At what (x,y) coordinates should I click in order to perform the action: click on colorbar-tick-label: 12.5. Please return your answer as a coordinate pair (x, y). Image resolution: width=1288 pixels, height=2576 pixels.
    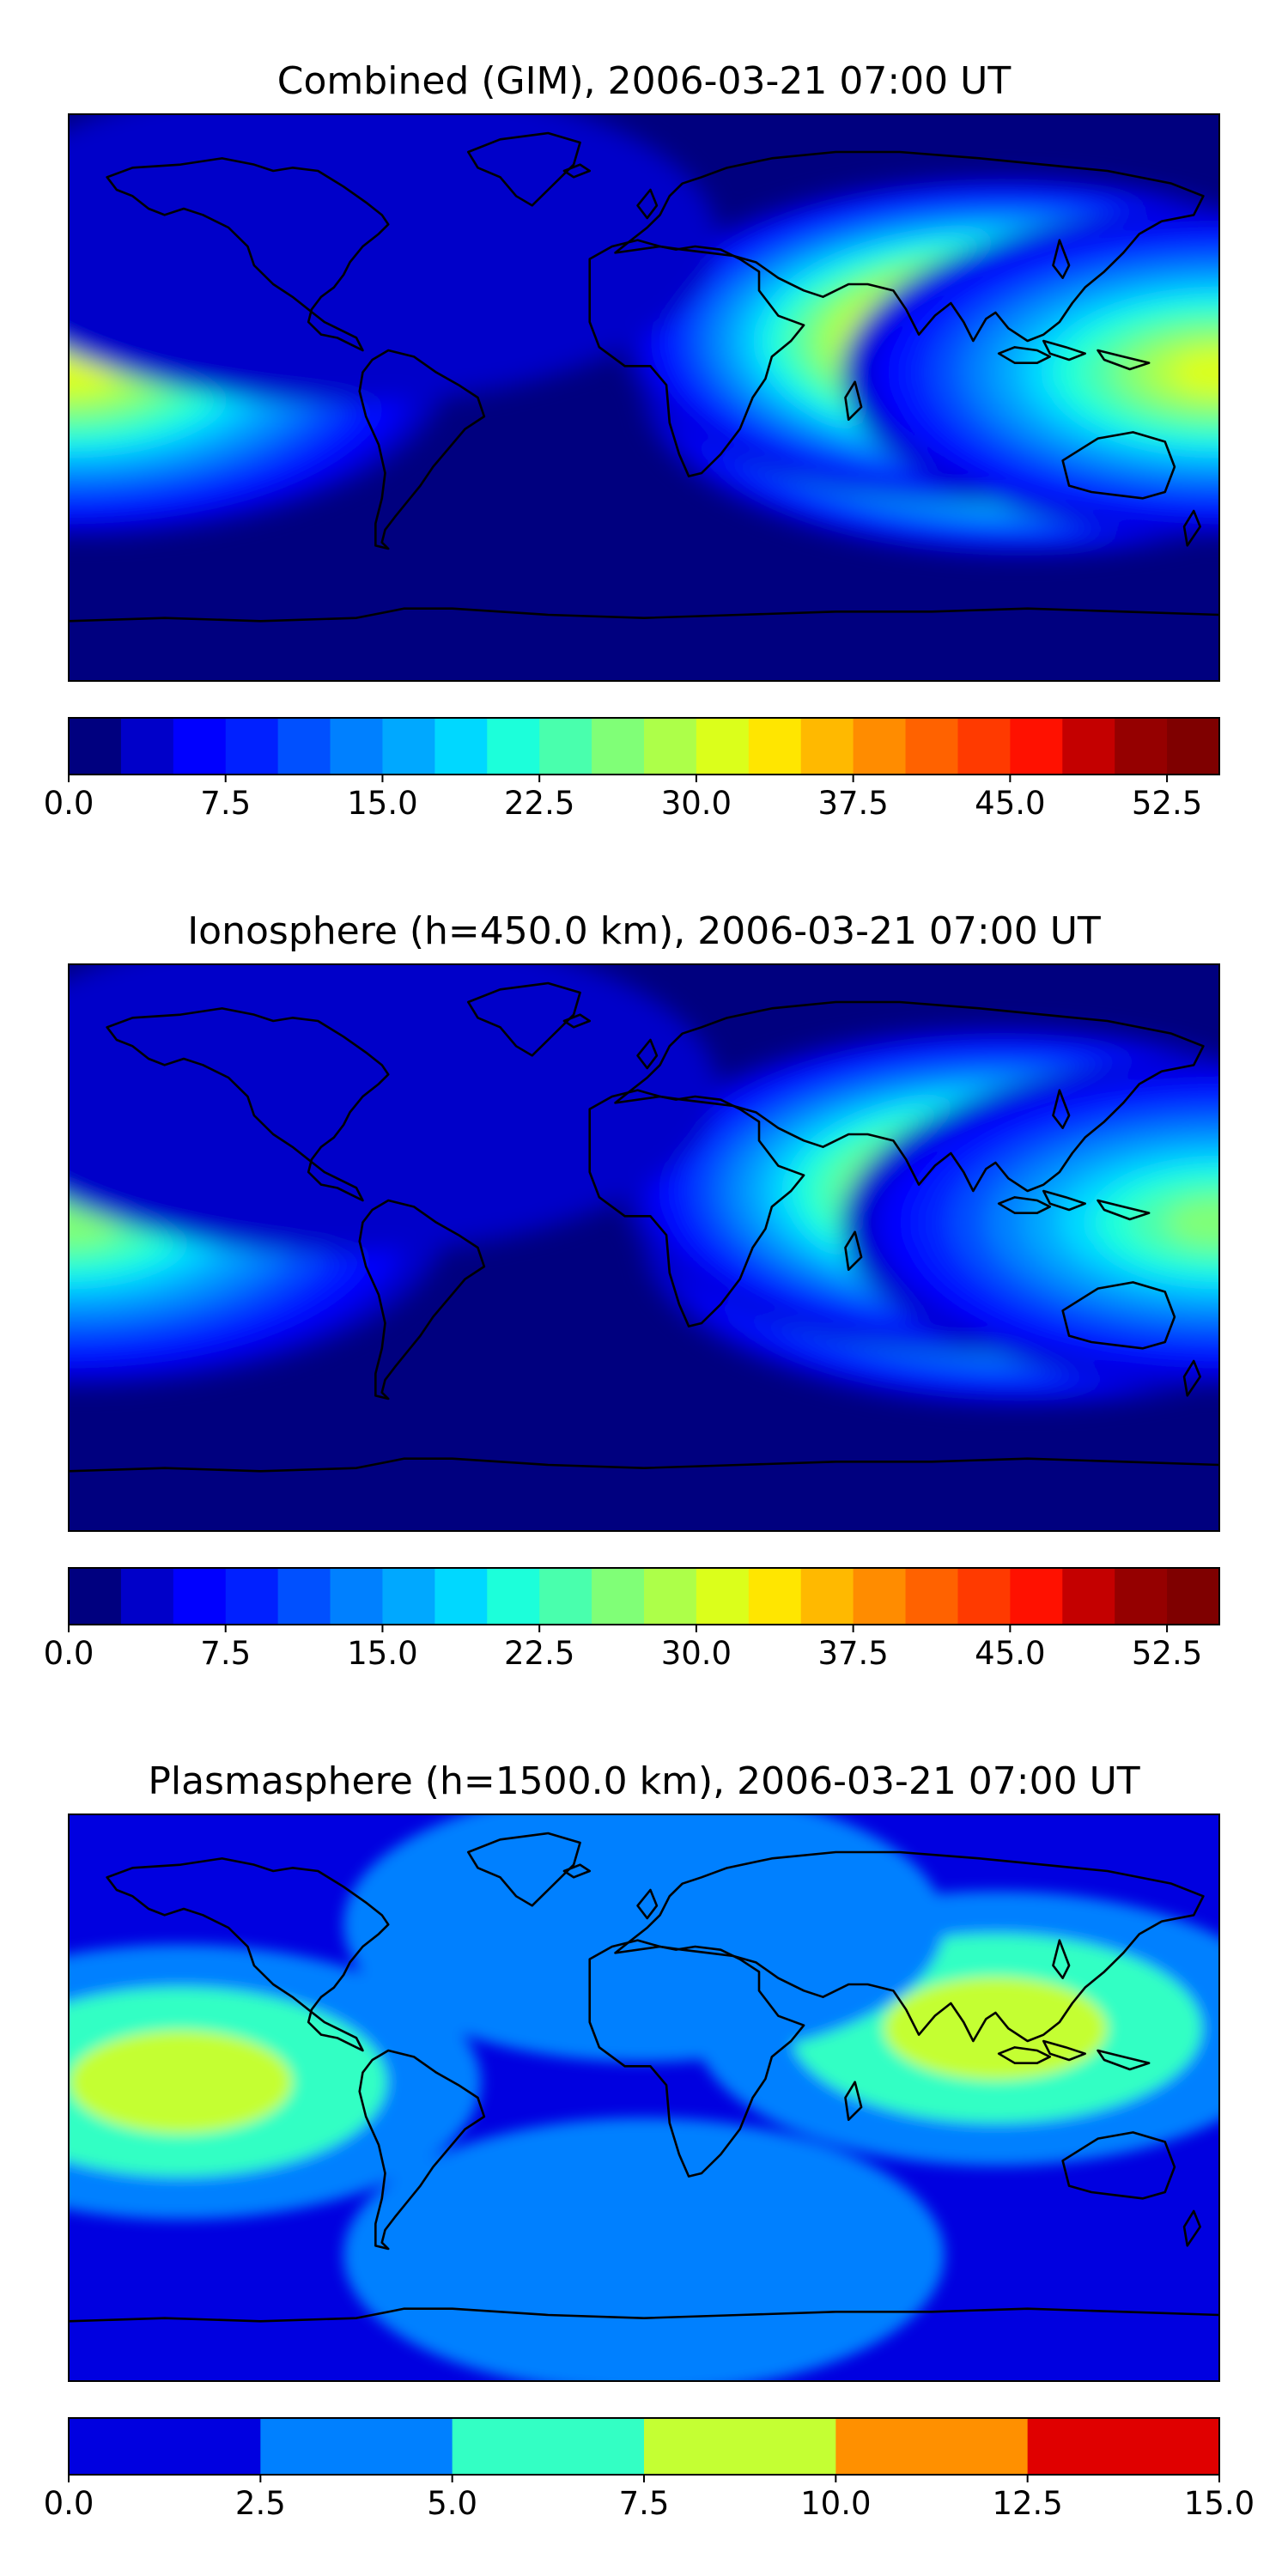
    Looking at the image, I should click on (1027, 2503).